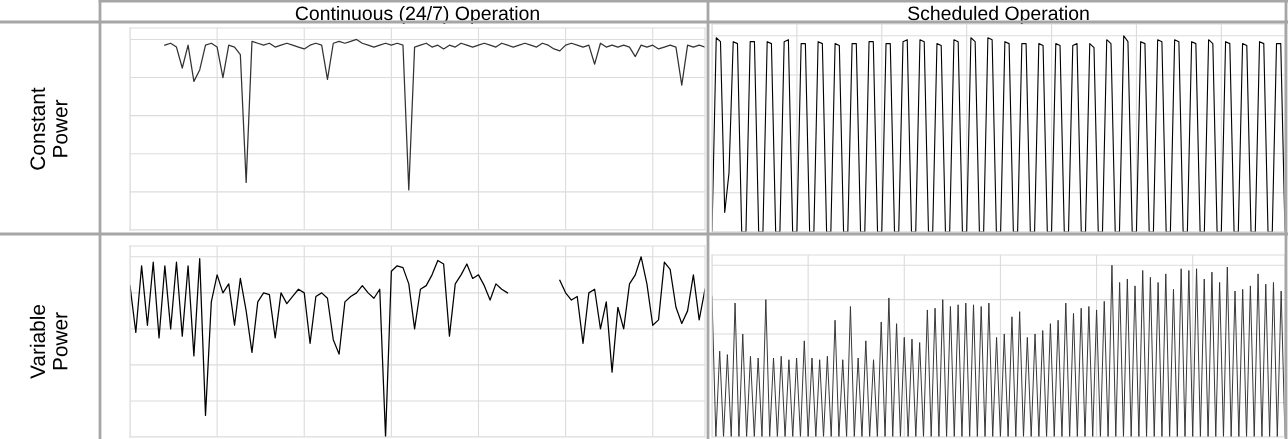 The image size is (1288, 439). What do you see at coordinates (48, 341) in the screenshot?
I see `y-axis-title: Variable Power` at bounding box center [48, 341].